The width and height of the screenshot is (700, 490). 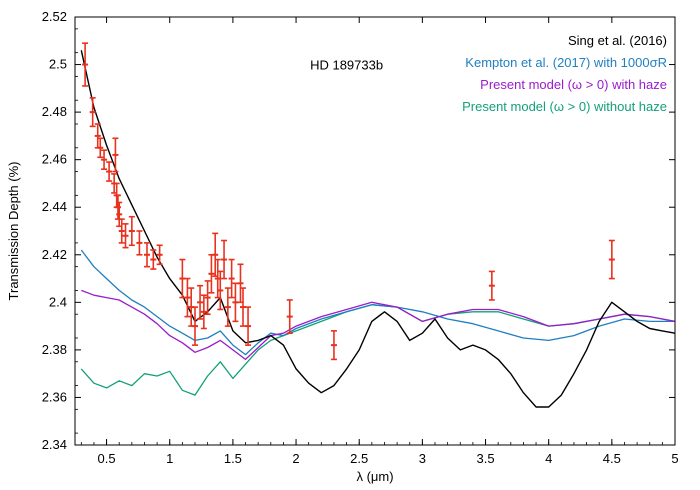 What do you see at coordinates (54, 159) in the screenshot?
I see `y-tick-label: 2.46` at bounding box center [54, 159].